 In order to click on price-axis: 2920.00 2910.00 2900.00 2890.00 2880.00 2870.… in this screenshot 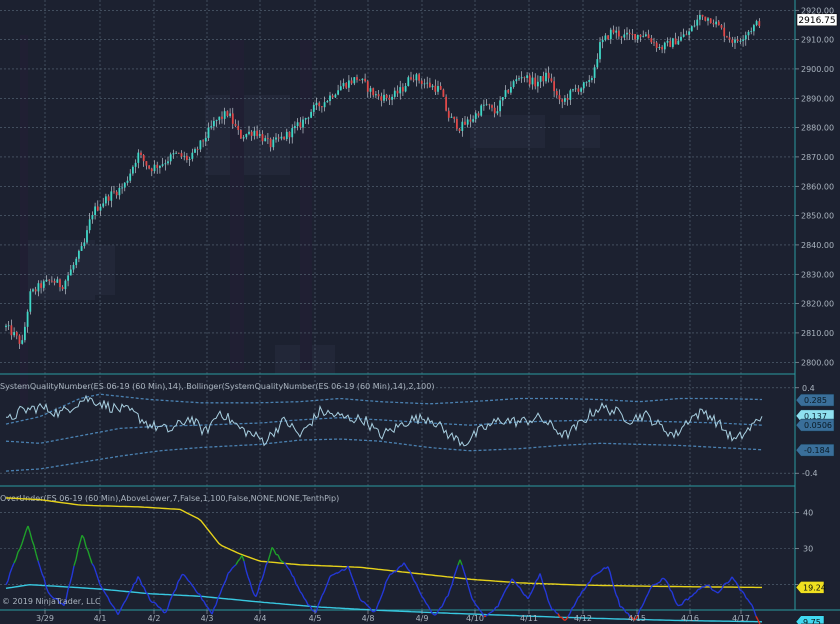, I will do `click(814, 186)`.